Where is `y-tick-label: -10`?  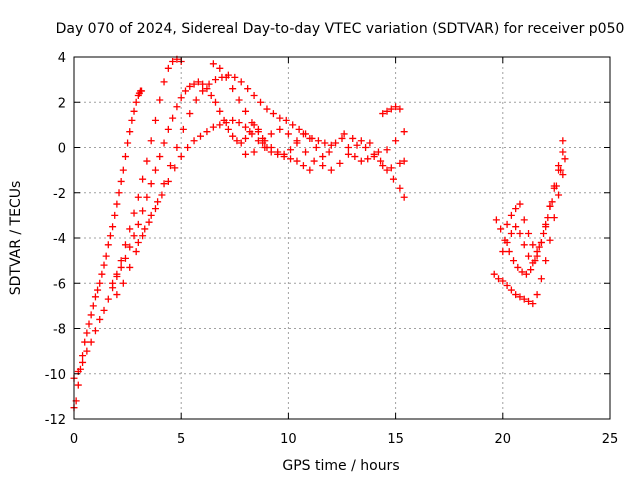 y-tick-label: -10 is located at coordinates (55, 375).